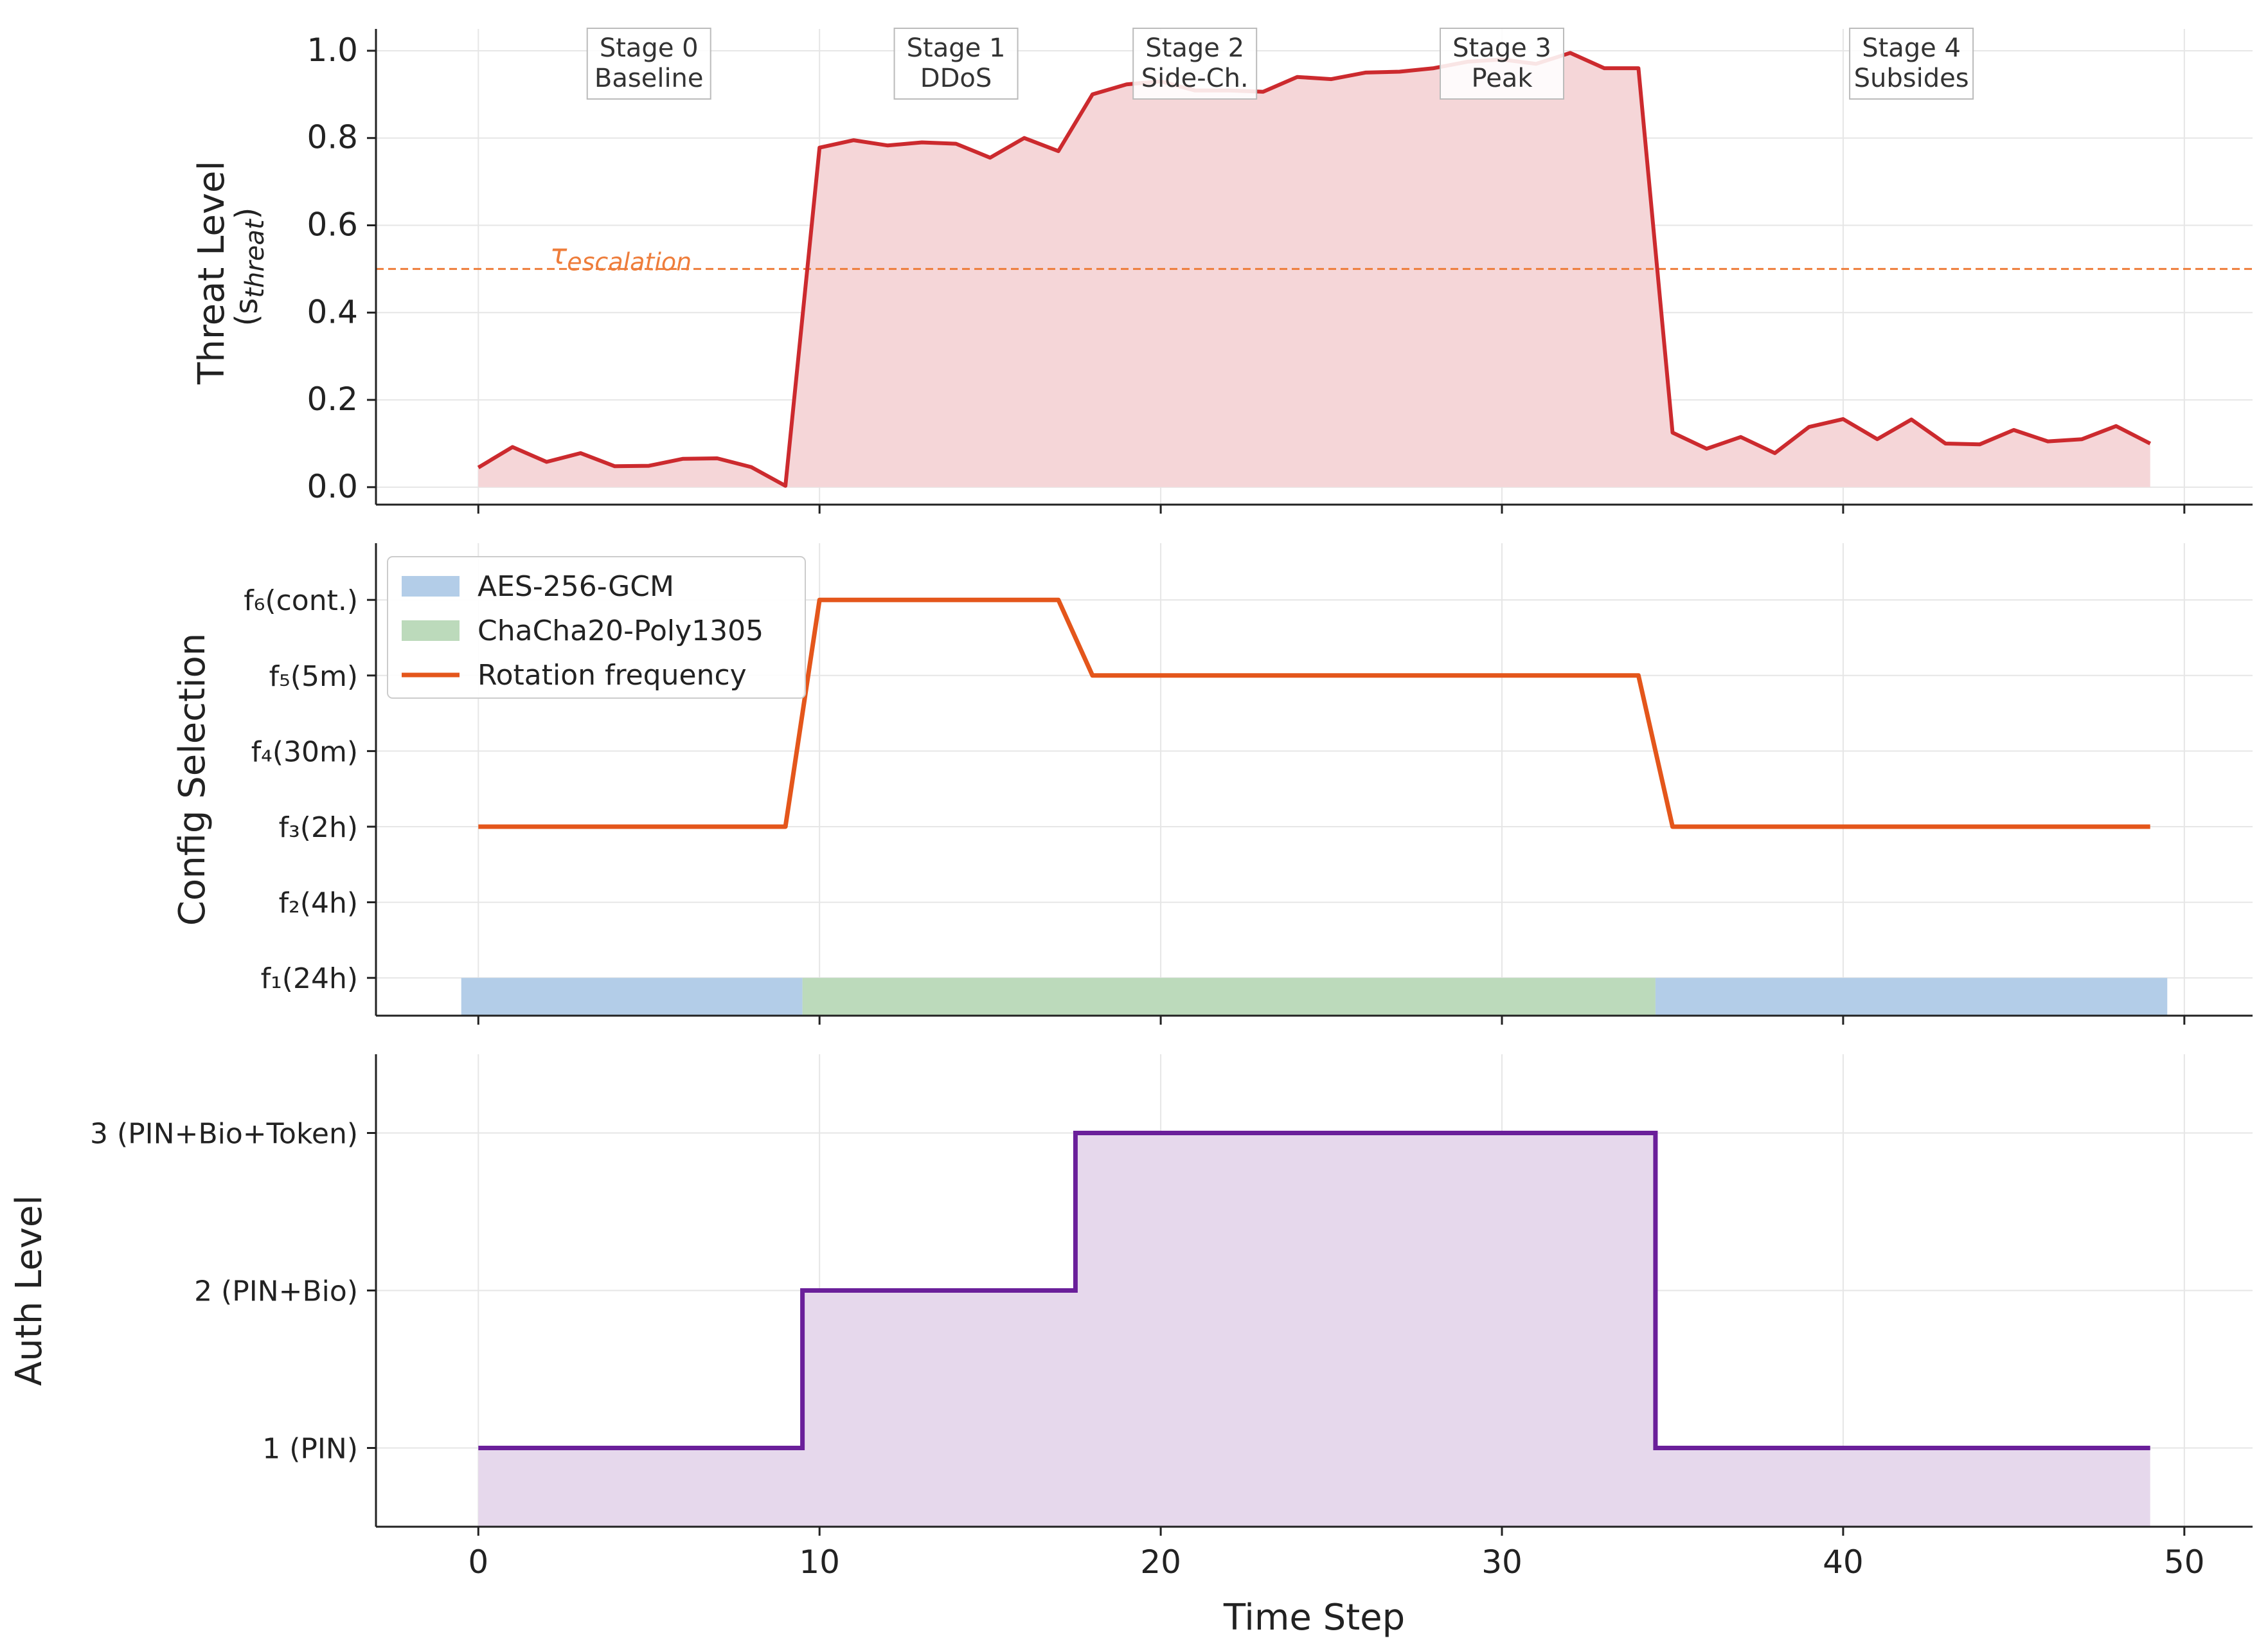 The height and width of the screenshot is (1645, 2268). What do you see at coordinates (332, 486) in the screenshot?
I see `y-tick-label: 0.0` at bounding box center [332, 486].